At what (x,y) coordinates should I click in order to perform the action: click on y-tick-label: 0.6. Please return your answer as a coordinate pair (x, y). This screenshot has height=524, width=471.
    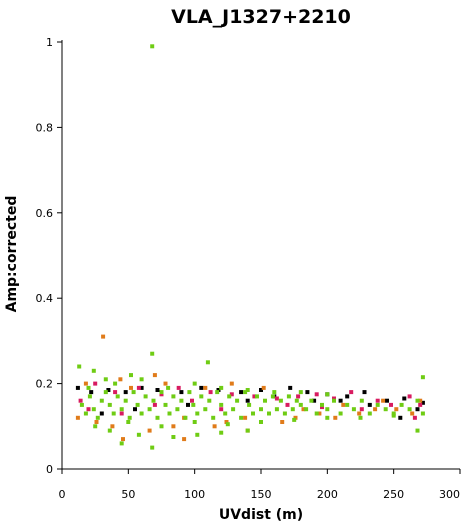
    Looking at the image, I should click on (45, 213).